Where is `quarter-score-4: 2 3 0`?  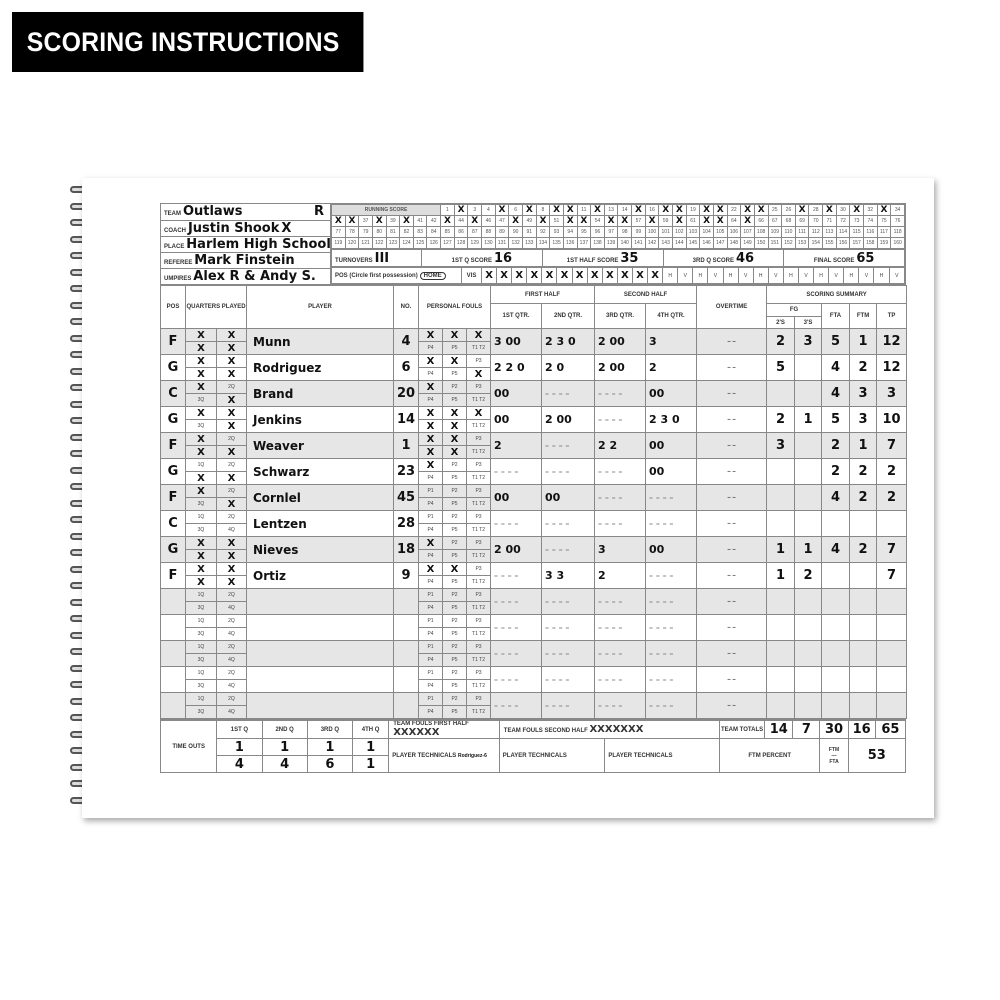 quarter-score-4: 2 3 0 is located at coordinates (671, 419).